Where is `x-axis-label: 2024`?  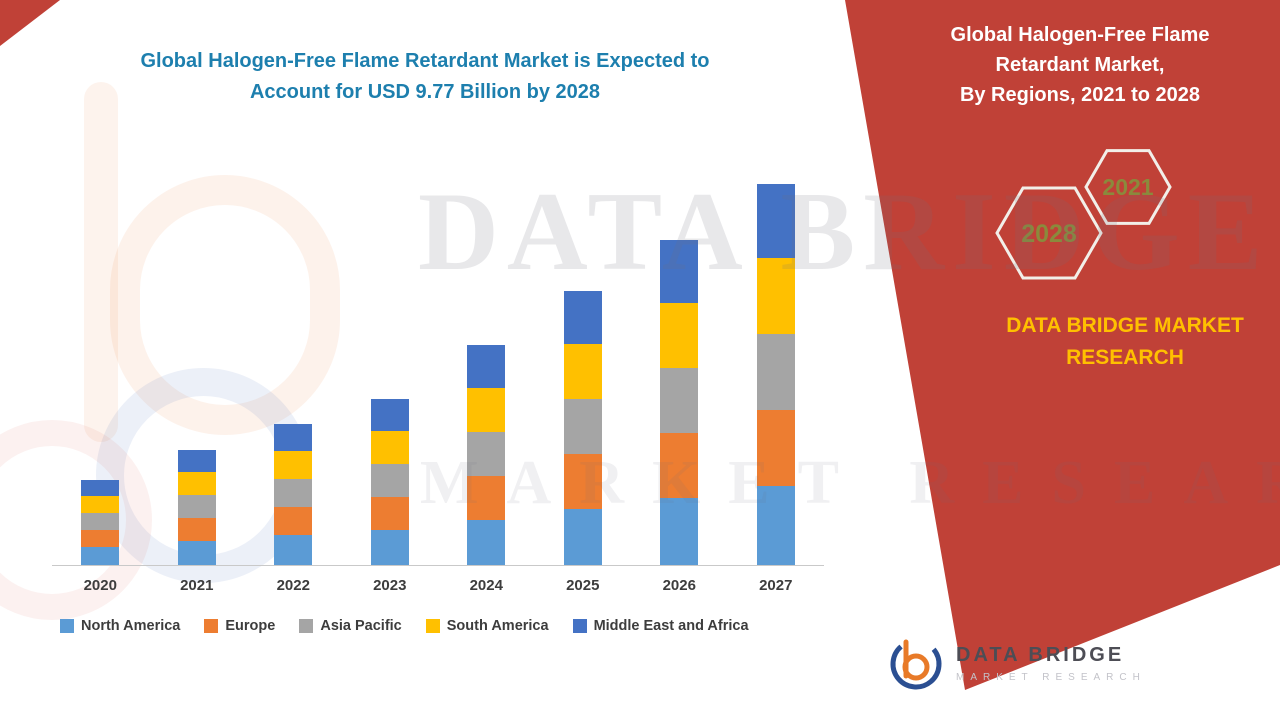
x-axis-label: 2024 is located at coordinates (486, 585).